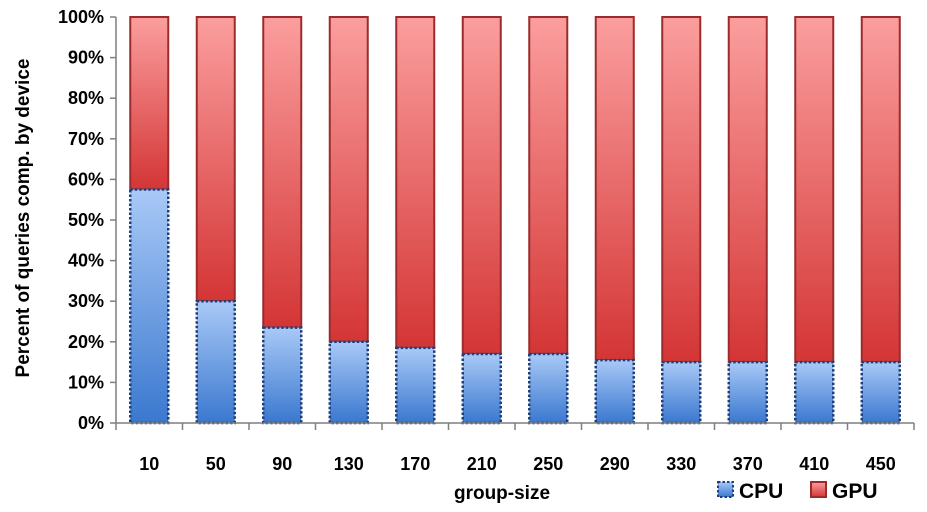 This screenshot has width=927, height=512. Describe the element at coordinates (548, 464) in the screenshot. I see `x-tick-label: 250` at that location.